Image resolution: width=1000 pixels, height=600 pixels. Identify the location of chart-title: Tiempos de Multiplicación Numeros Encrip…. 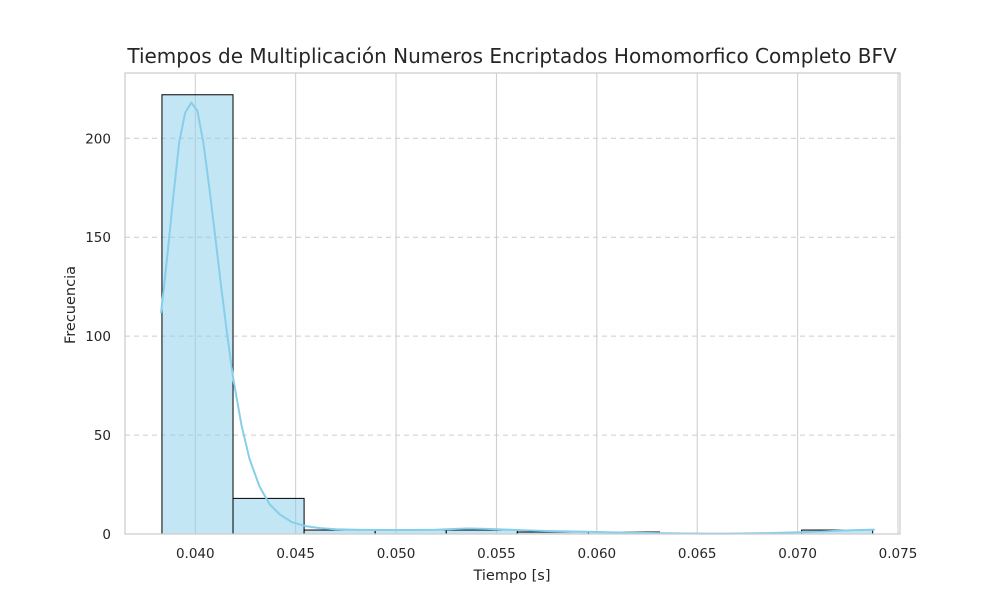
(511, 56).